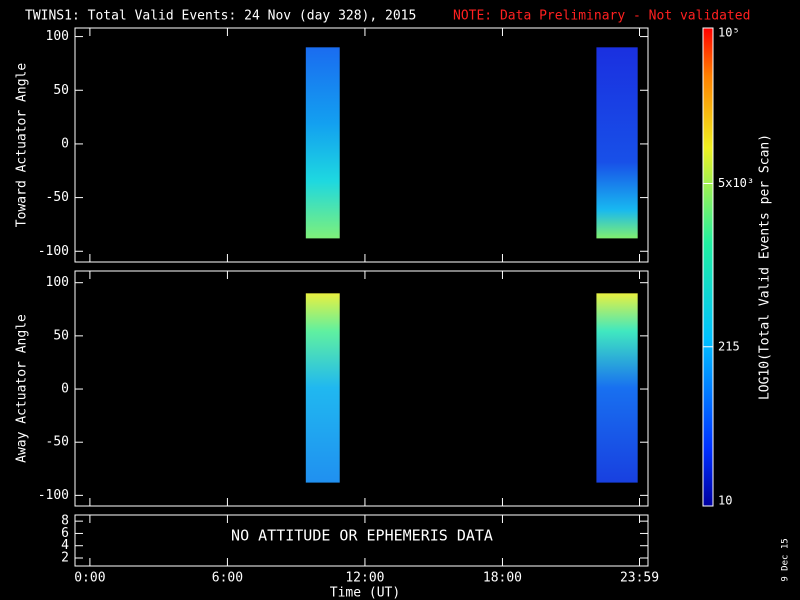  What do you see at coordinates (22, 388) in the screenshot?
I see `y-axis-label: Away Actuator Angle` at bounding box center [22, 388].